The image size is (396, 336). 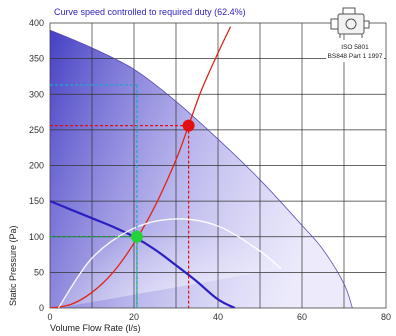 I want to click on full-speed-operating-point-marker, so click(x=188, y=125).